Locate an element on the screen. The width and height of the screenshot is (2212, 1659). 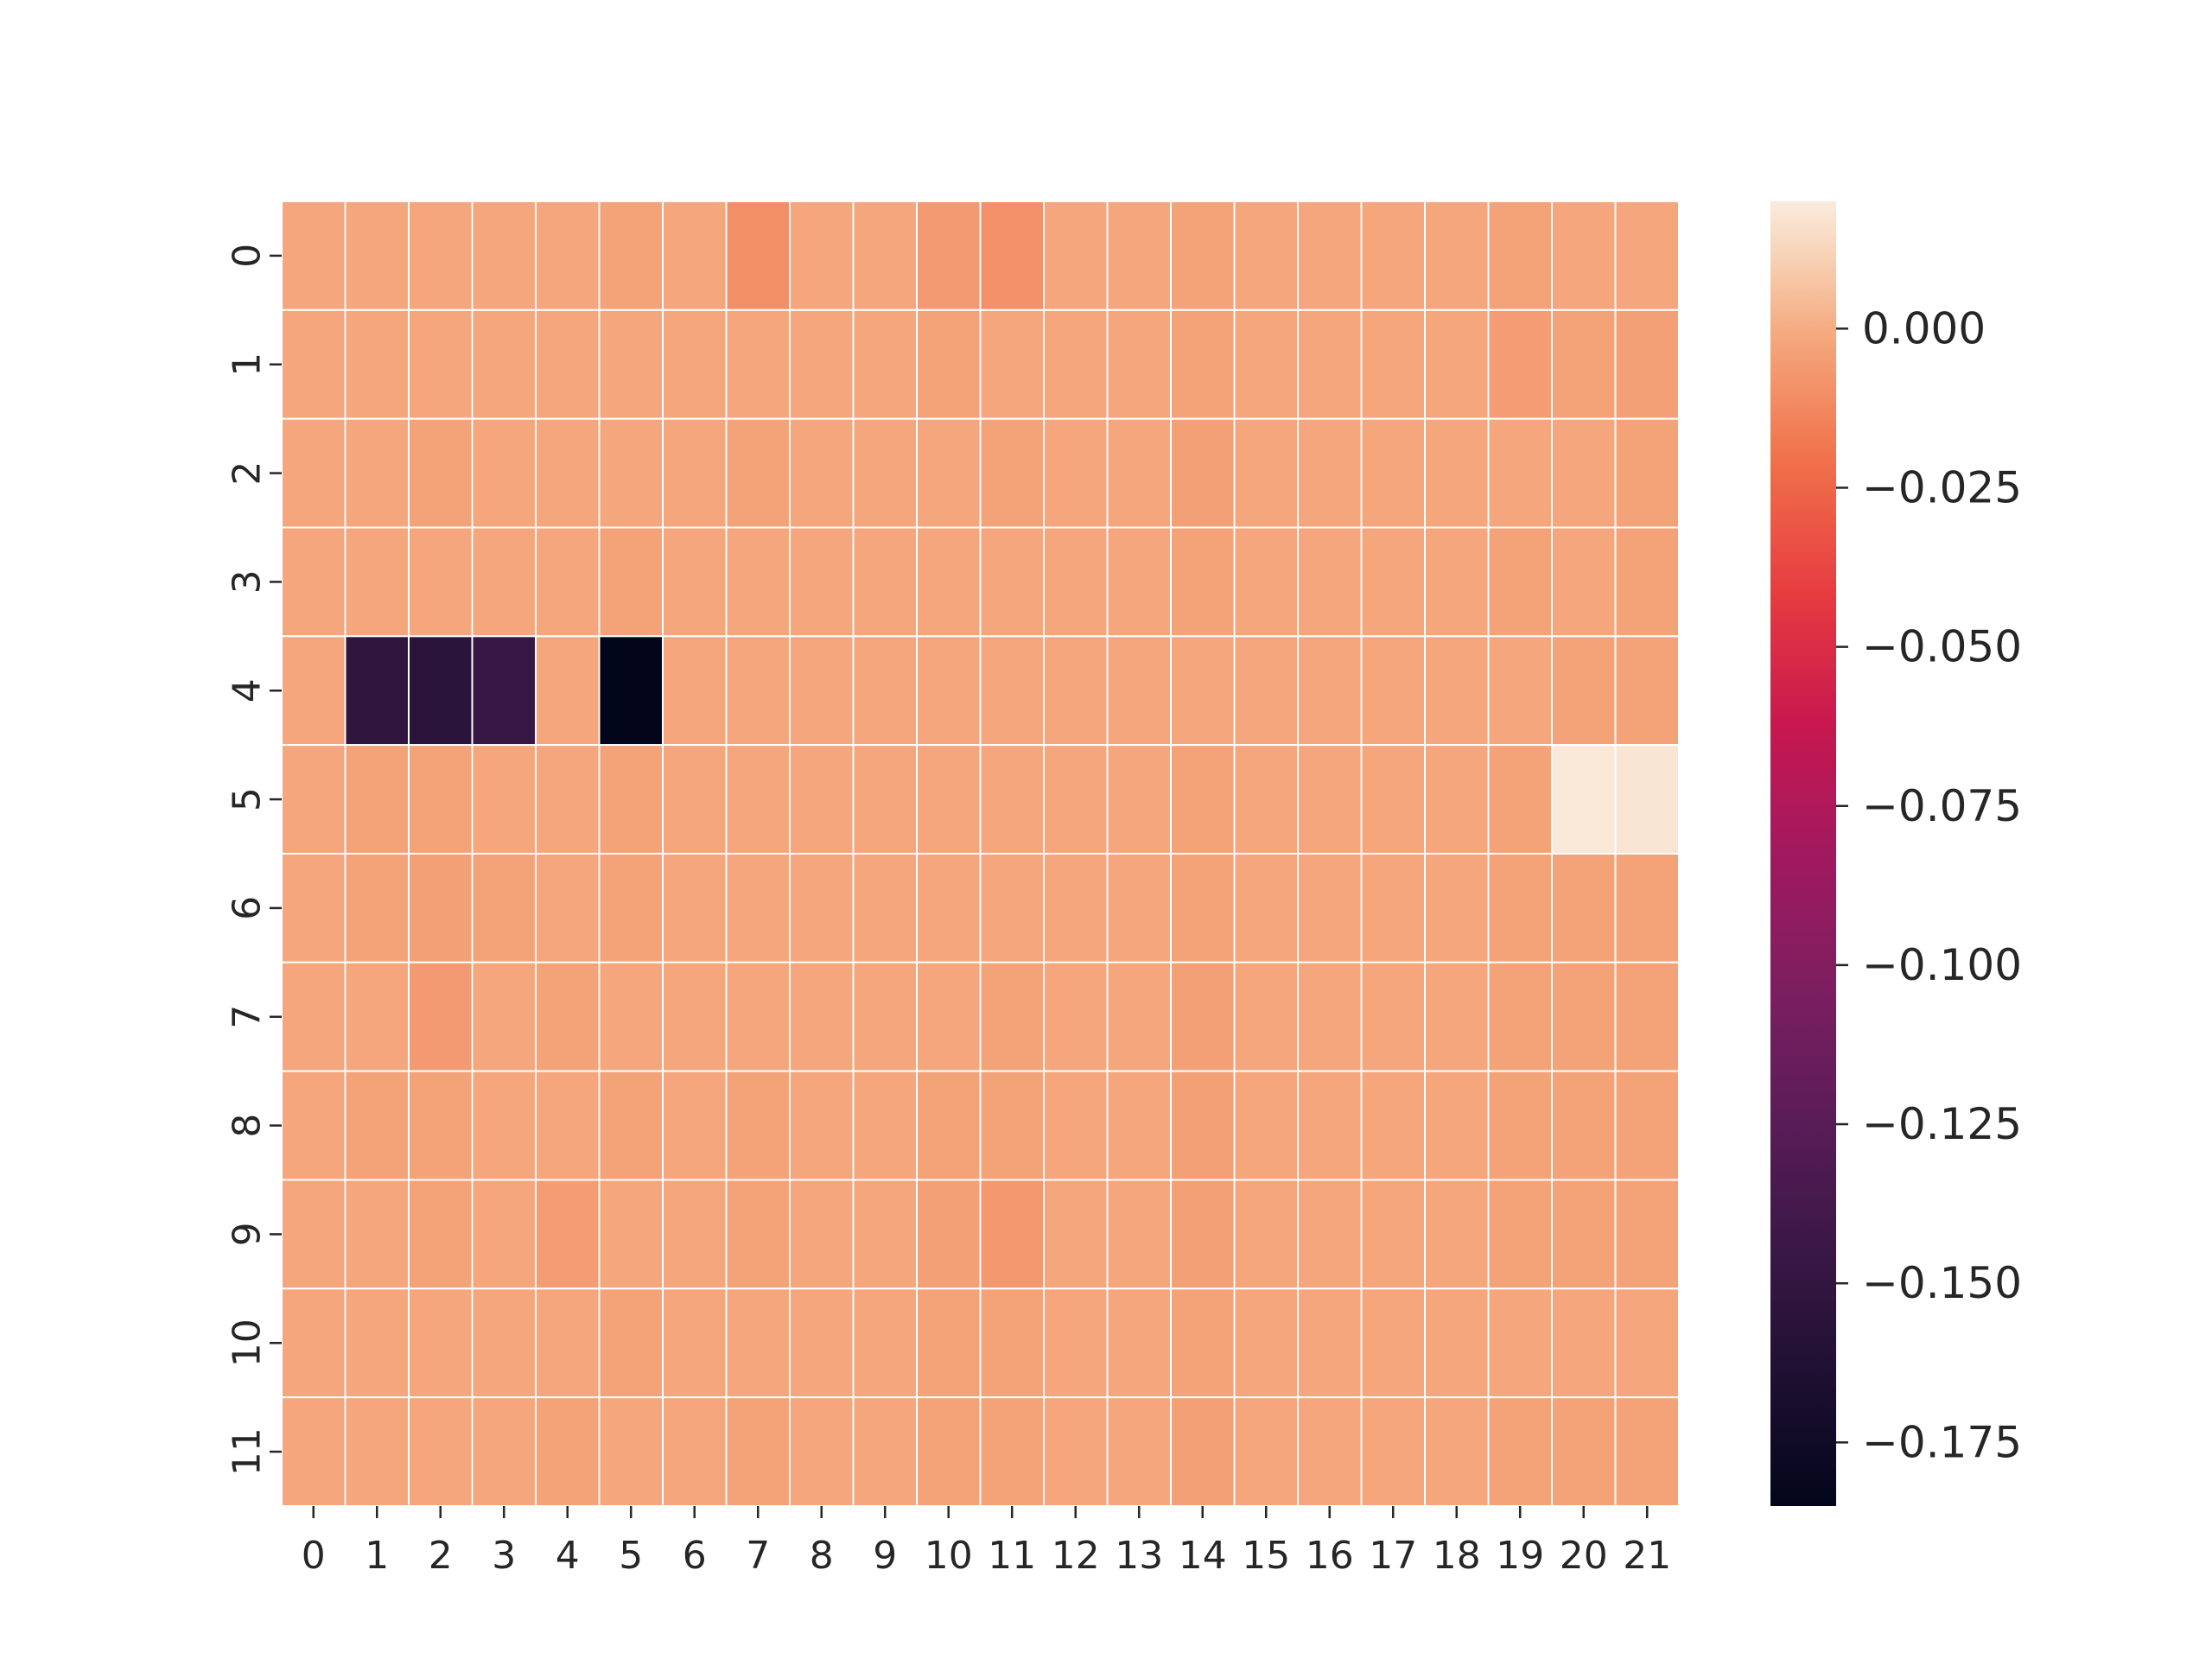
x-tick-label-16: 16 is located at coordinates (1330, 1556).